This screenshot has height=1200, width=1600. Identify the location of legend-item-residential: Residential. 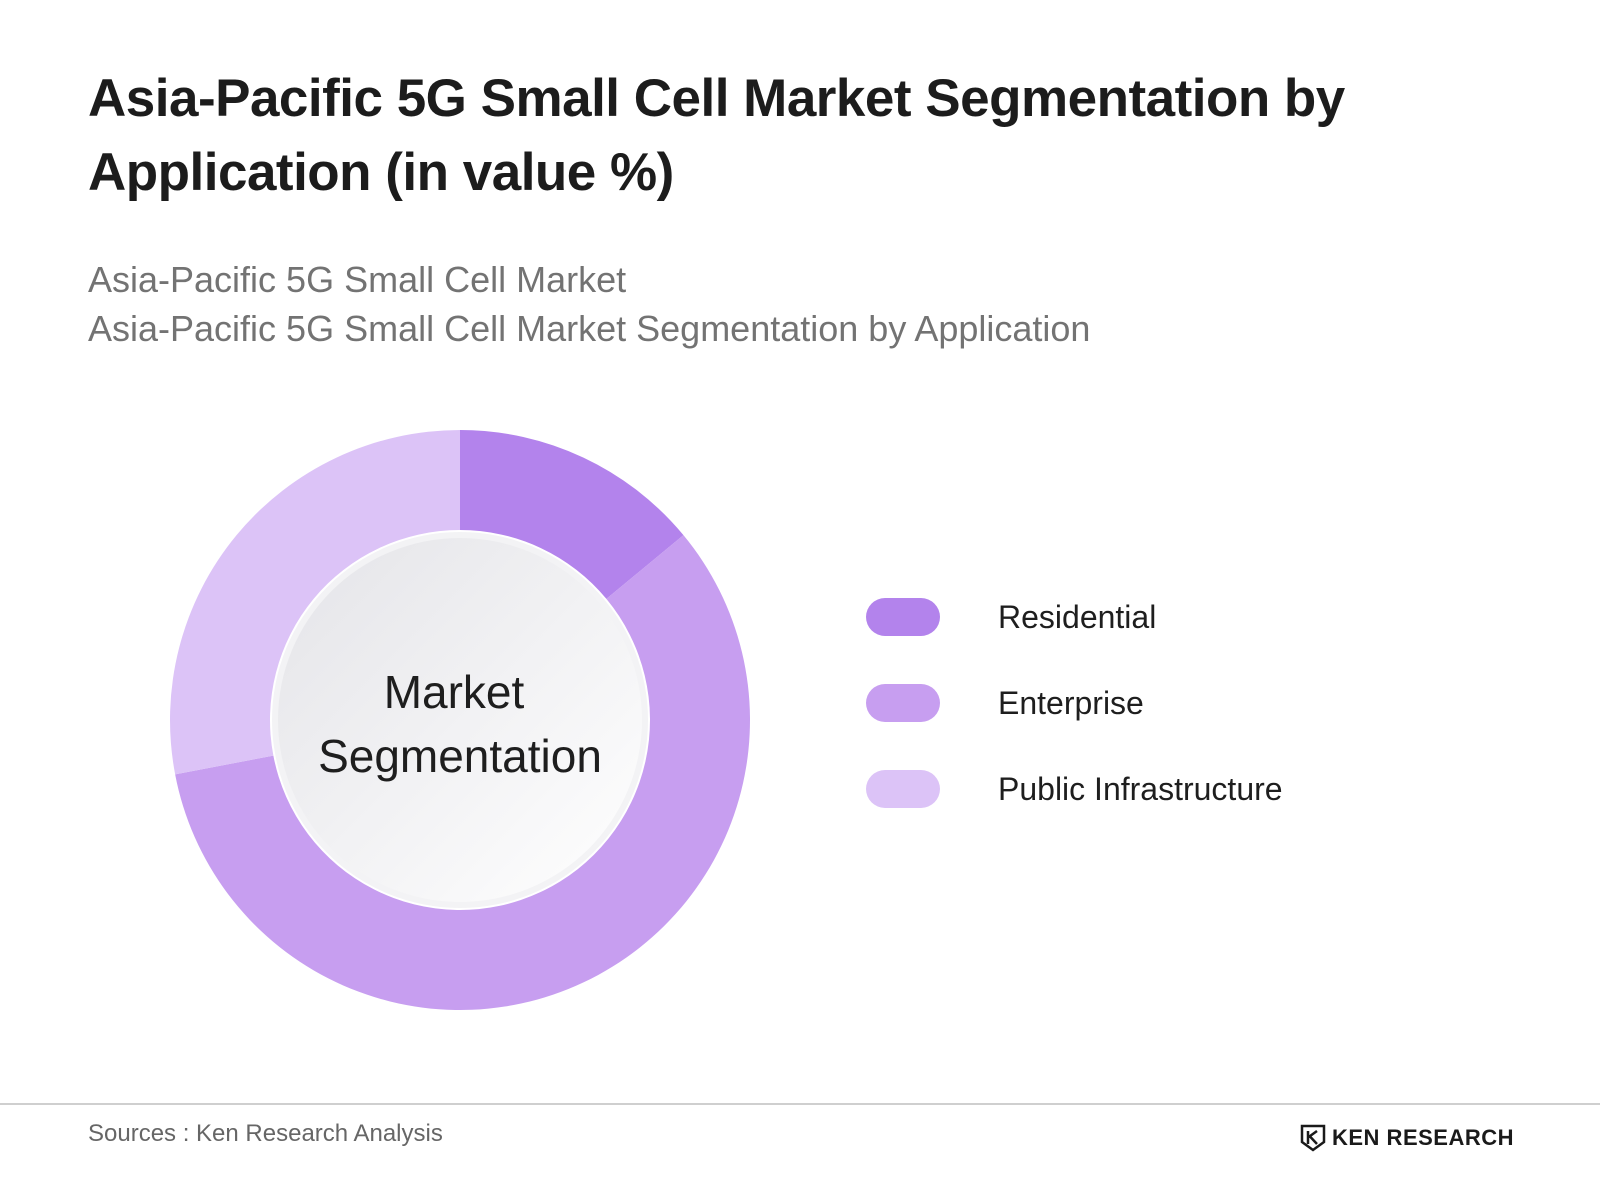
(1074, 617).